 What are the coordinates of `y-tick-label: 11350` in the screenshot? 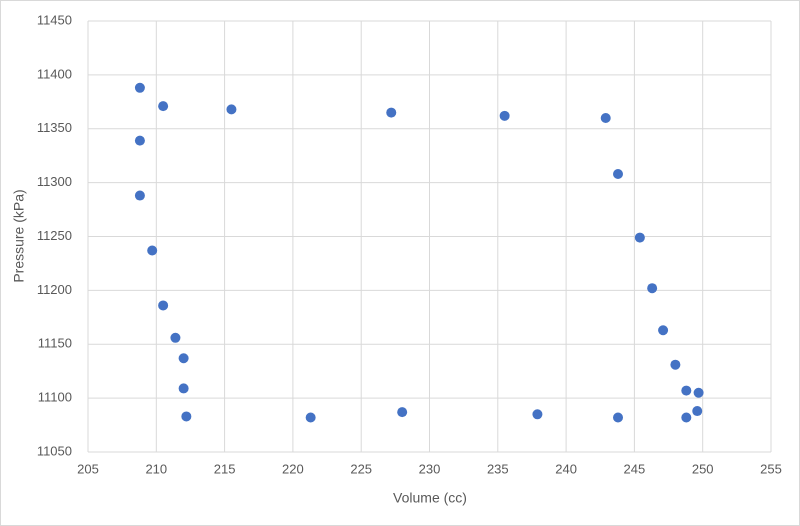 It's located at (54, 127).